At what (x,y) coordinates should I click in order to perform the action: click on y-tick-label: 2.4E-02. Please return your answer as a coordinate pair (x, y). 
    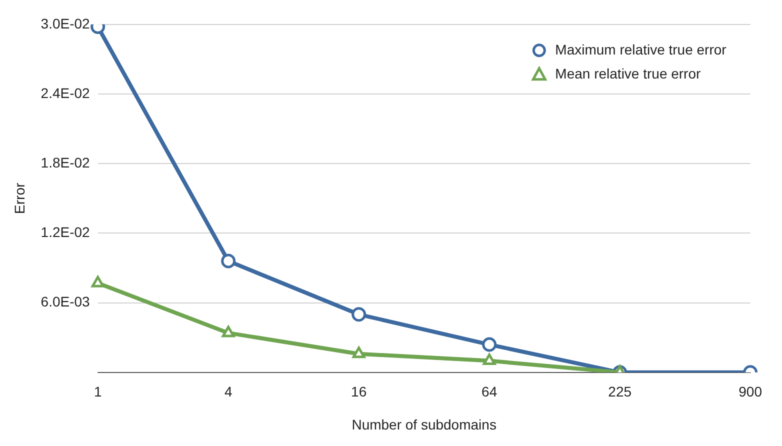
    Looking at the image, I should click on (65, 92).